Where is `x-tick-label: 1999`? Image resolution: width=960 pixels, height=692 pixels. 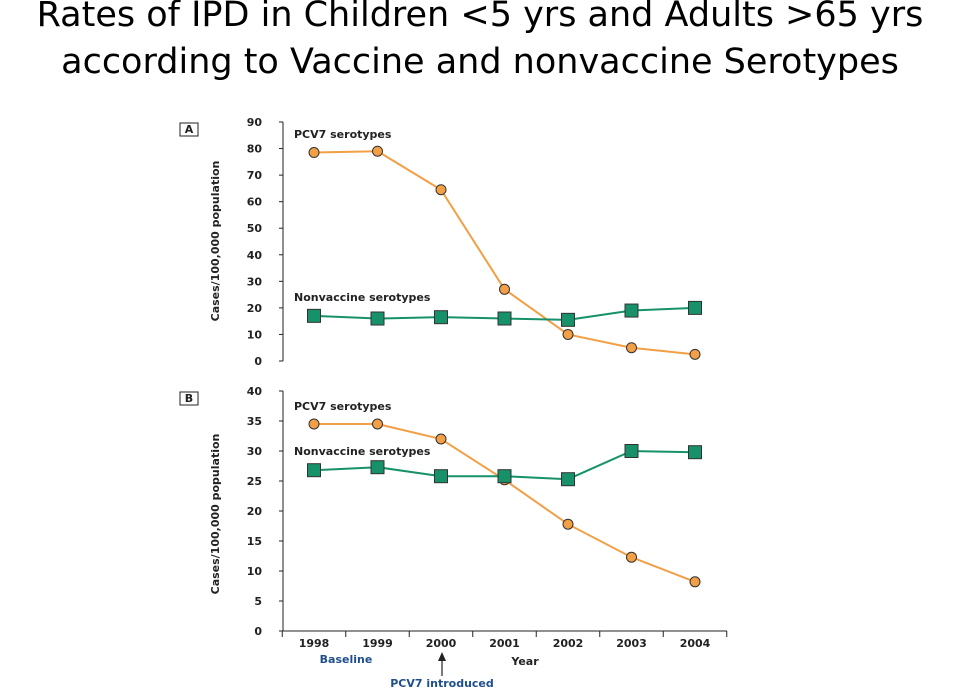
x-tick-label: 1999 is located at coordinates (377, 643).